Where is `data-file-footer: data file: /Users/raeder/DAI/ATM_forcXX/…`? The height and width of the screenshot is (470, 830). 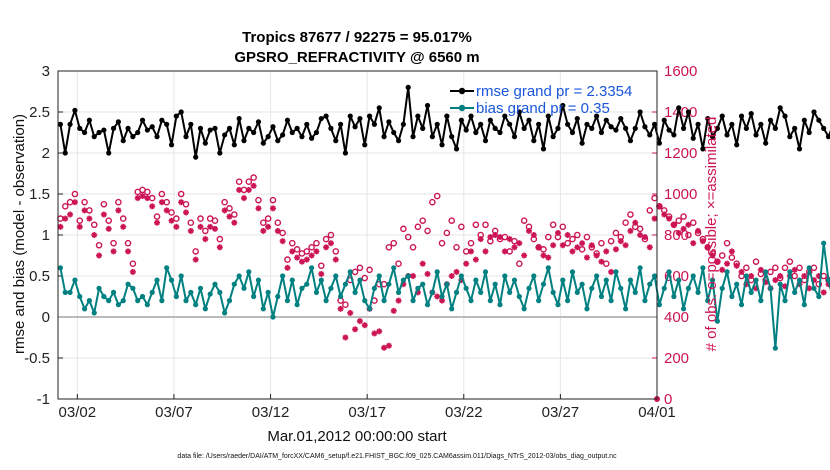 data-file-footer: data file: /Users/raeder/DAI/ATM_forcXX/… is located at coordinates (397, 456).